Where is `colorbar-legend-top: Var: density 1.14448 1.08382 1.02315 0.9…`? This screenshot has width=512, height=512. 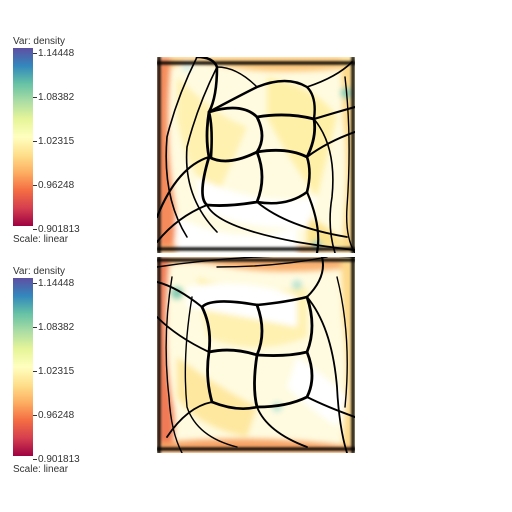
colorbar-legend-top: Var: density 1.14448 1.08382 1.02315 0.9… is located at coordinates (60, 151).